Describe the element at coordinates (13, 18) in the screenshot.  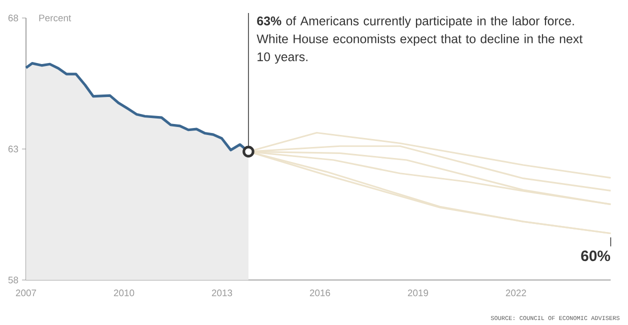
I see `y-tick-label: 68` at that location.